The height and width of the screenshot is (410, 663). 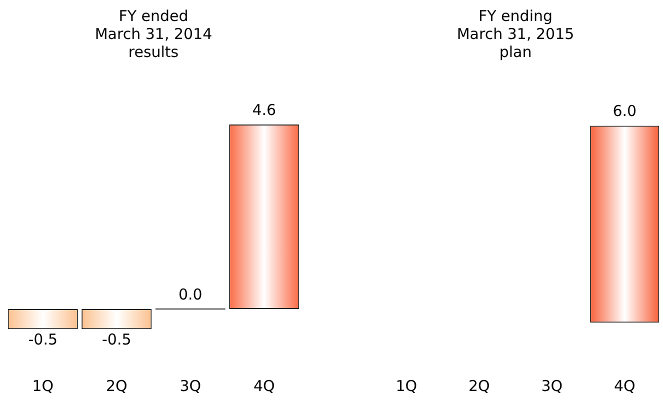 What do you see at coordinates (153, 33) in the screenshot?
I see `chart-title: FY ended March 31, 2014 results` at bounding box center [153, 33].